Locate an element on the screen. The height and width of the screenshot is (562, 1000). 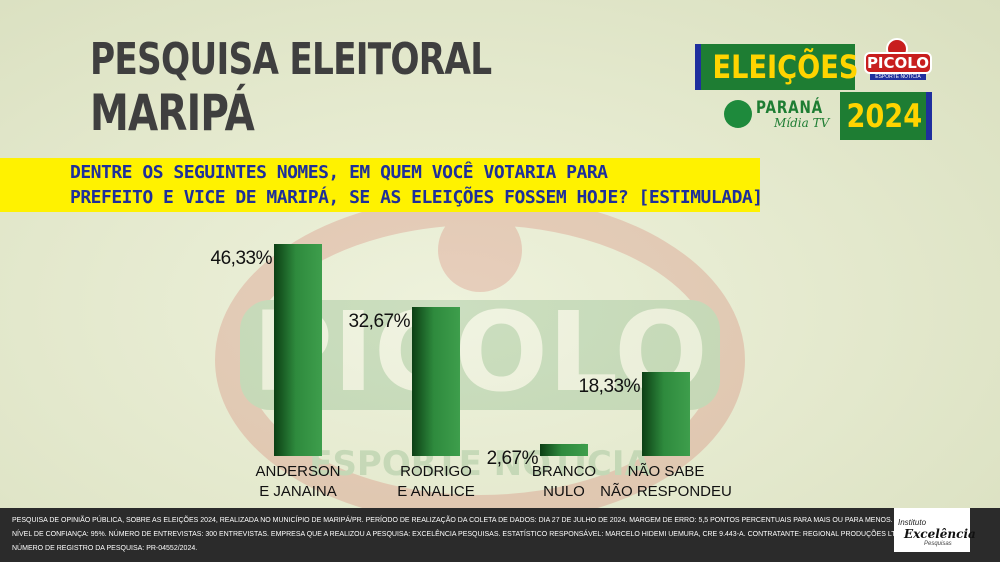
value-label-2: 32,67% is located at coordinates (379, 321).